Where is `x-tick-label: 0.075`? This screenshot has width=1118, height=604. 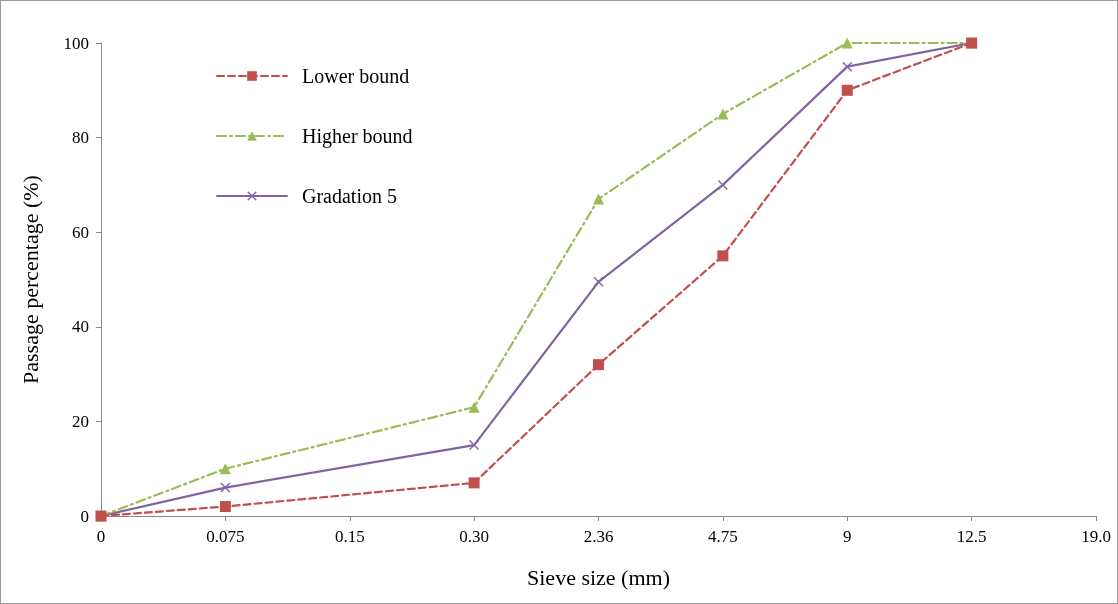 x-tick-label: 0.075 is located at coordinates (225, 536).